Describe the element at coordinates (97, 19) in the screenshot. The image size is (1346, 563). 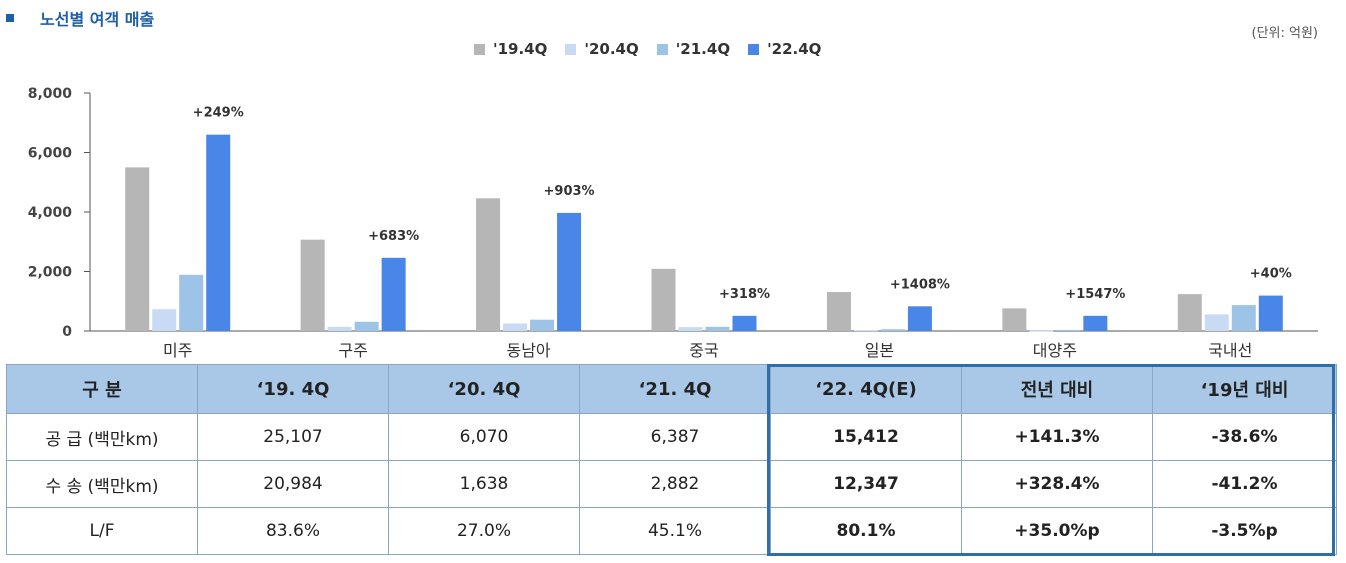
I see `page-title: 노선별 여객 매출` at that location.